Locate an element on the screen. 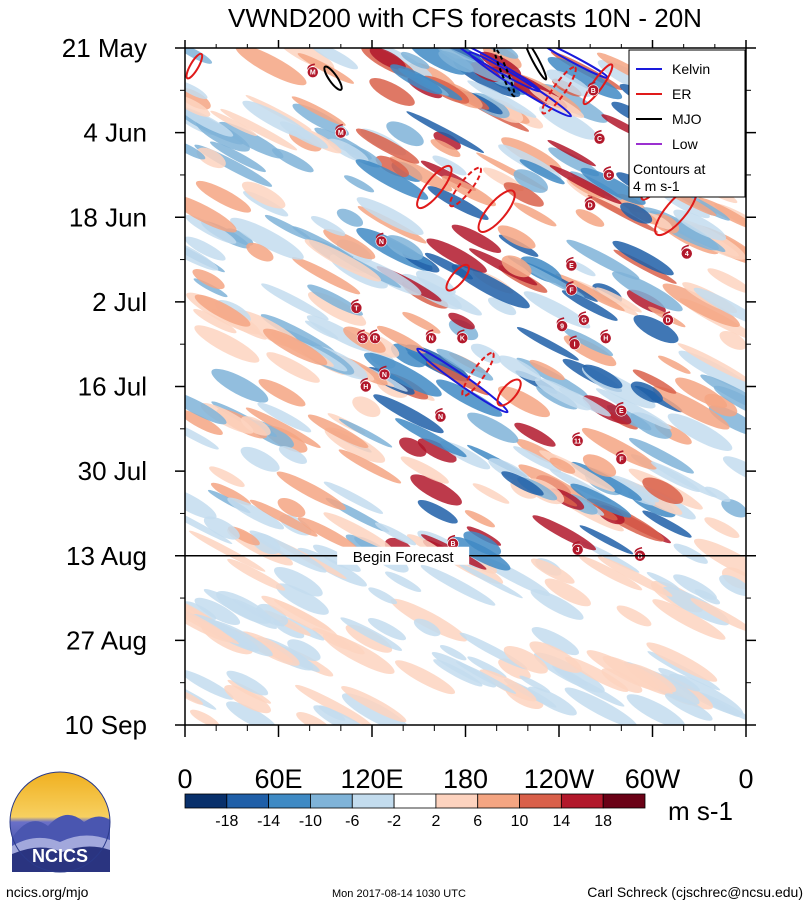 The width and height of the screenshot is (809, 907). storm-marker: H is located at coordinates (365, 385).